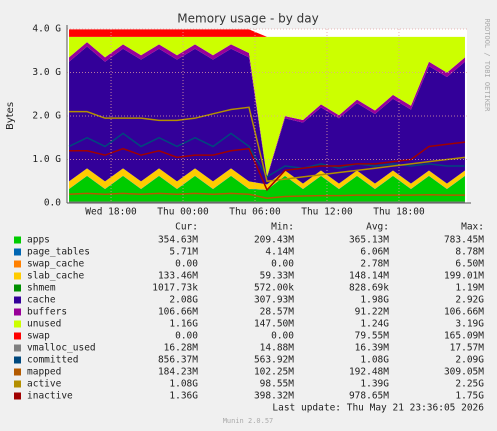 The image size is (497, 431). What do you see at coordinates (46, 116) in the screenshot?
I see `y-tick-label: 2.0 G` at bounding box center [46, 116].